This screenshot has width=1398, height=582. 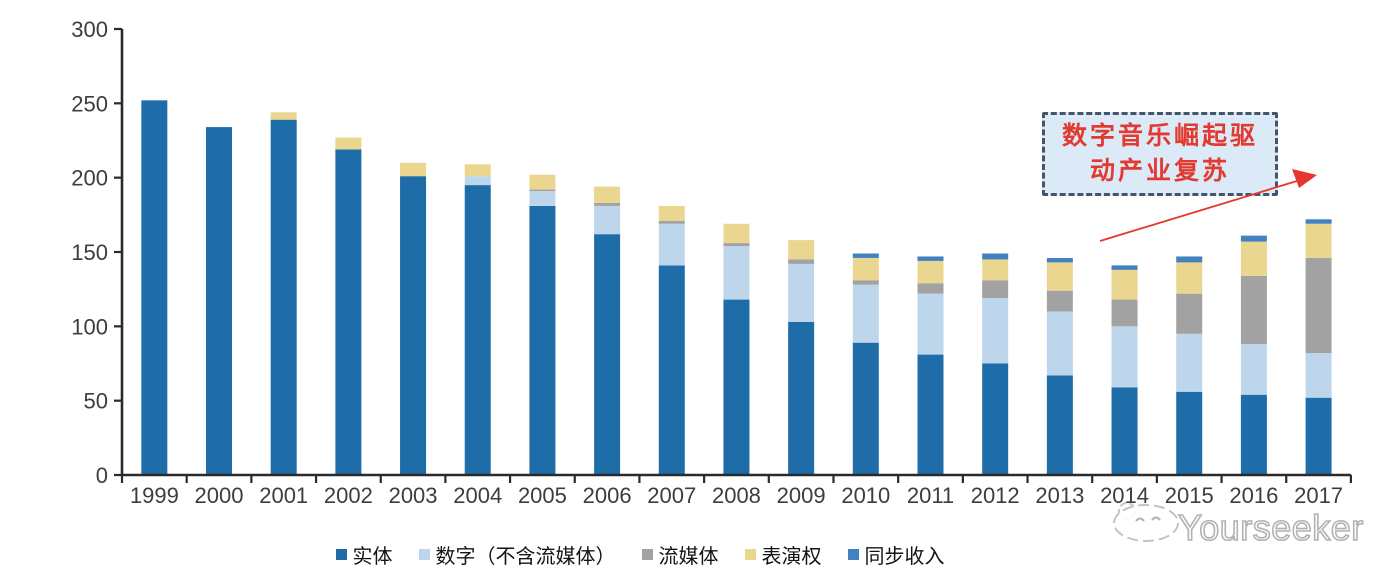 What do you see at coordinates (1159, 171) in the screenshot?
I see `annotation-text-line2: 动产业复苏` at bounding box center [1159, 171].